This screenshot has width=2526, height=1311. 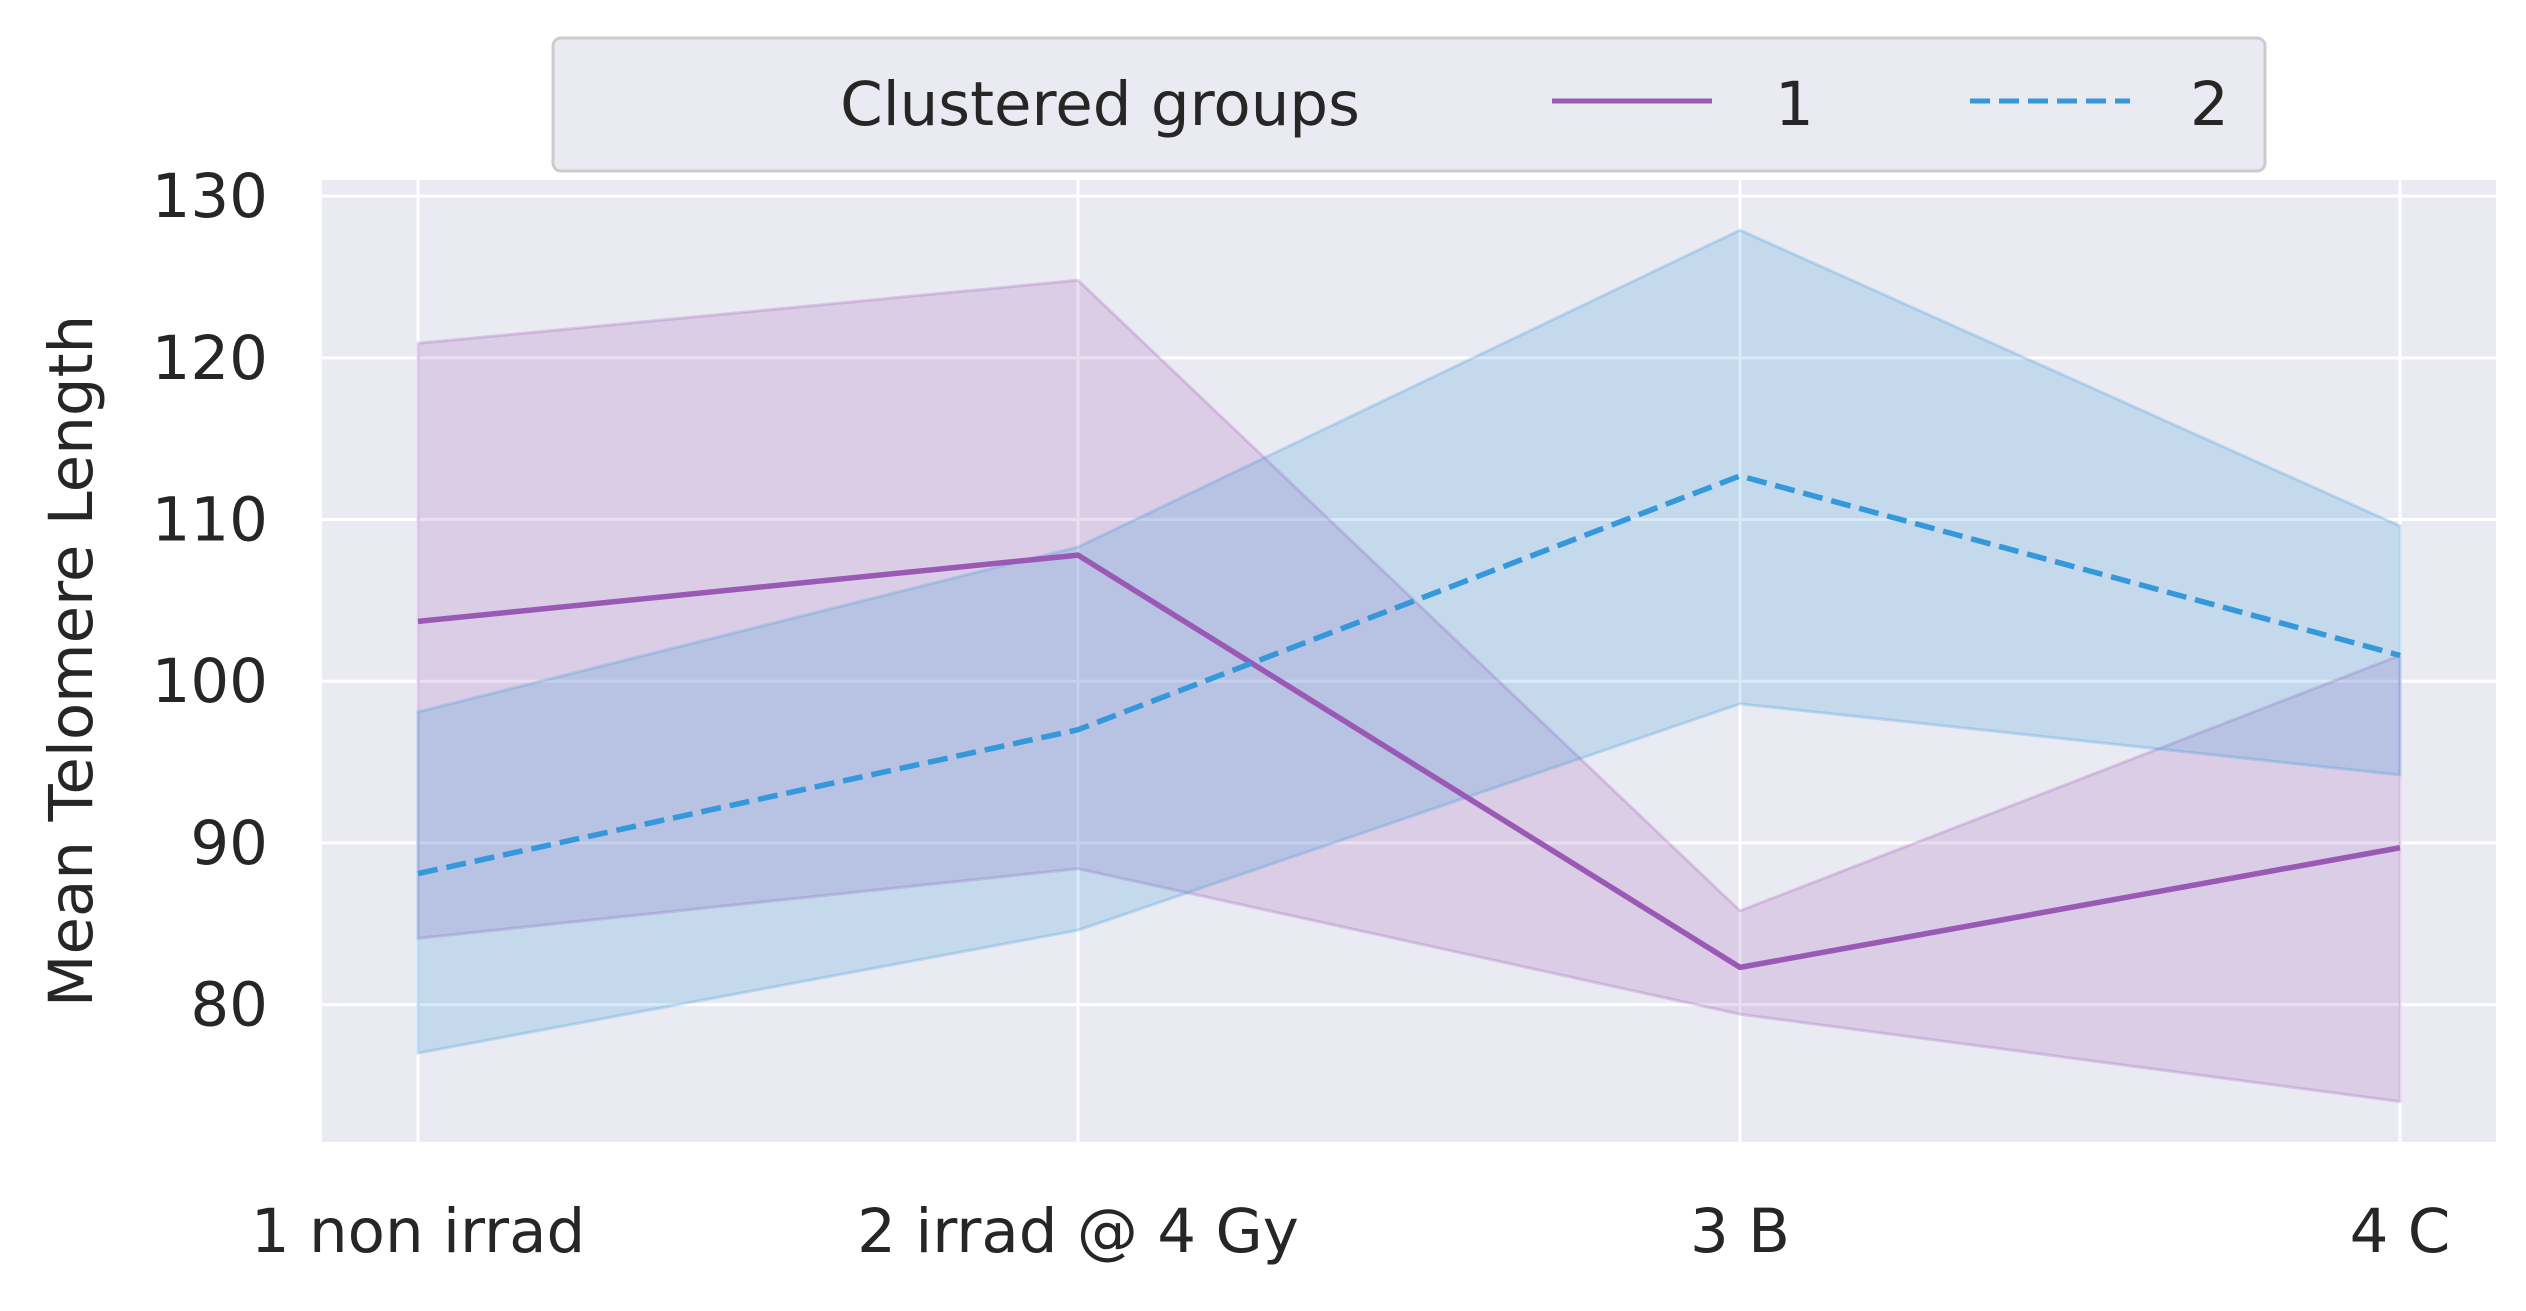 I want to click on y-tick-label: 120, so click(x=210, y=358).